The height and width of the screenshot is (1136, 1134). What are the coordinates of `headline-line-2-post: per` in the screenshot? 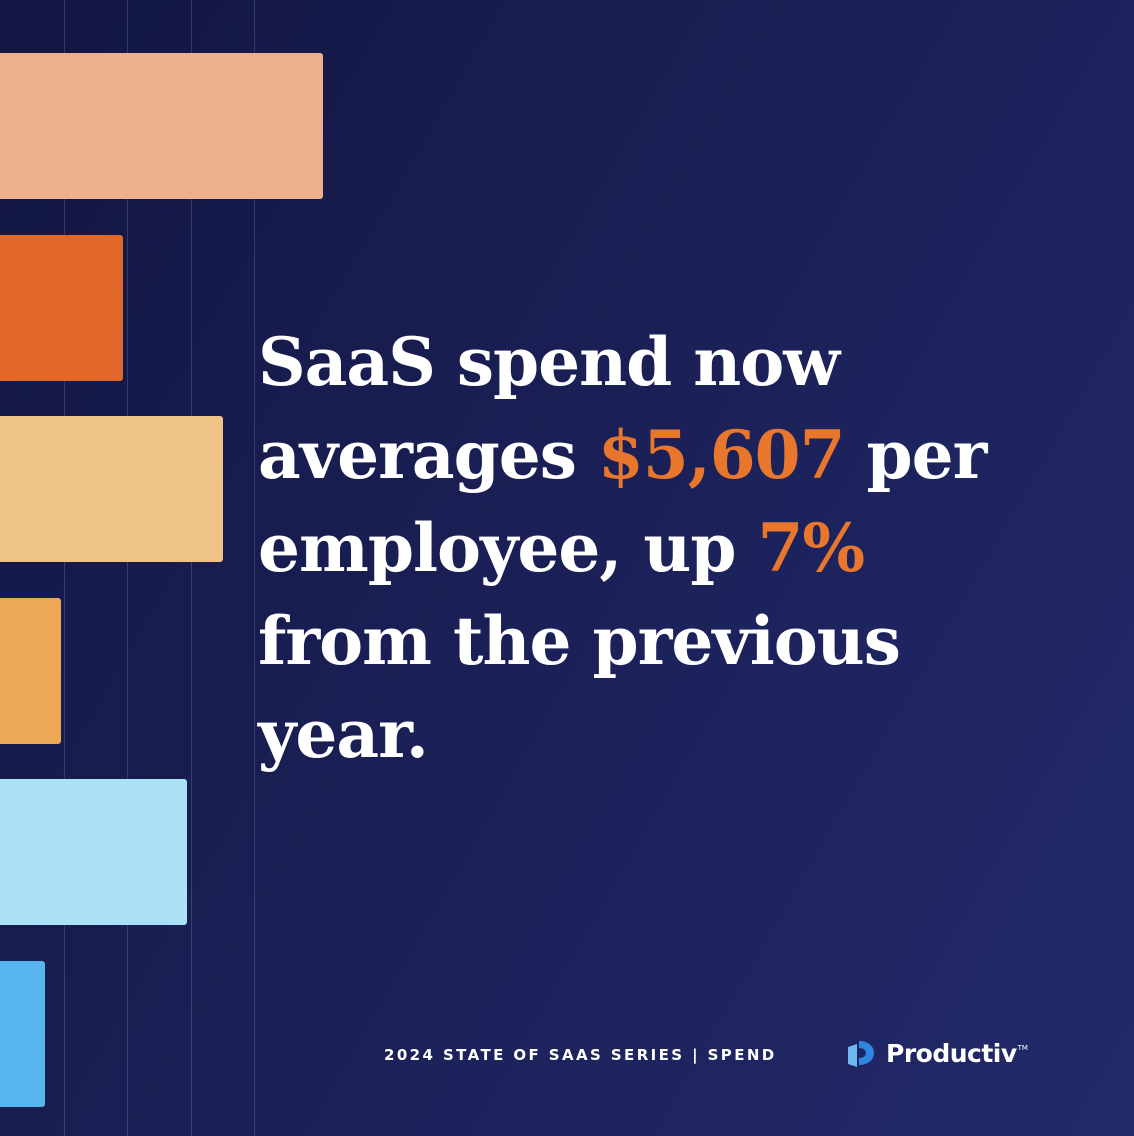 It's located at (915, 455).